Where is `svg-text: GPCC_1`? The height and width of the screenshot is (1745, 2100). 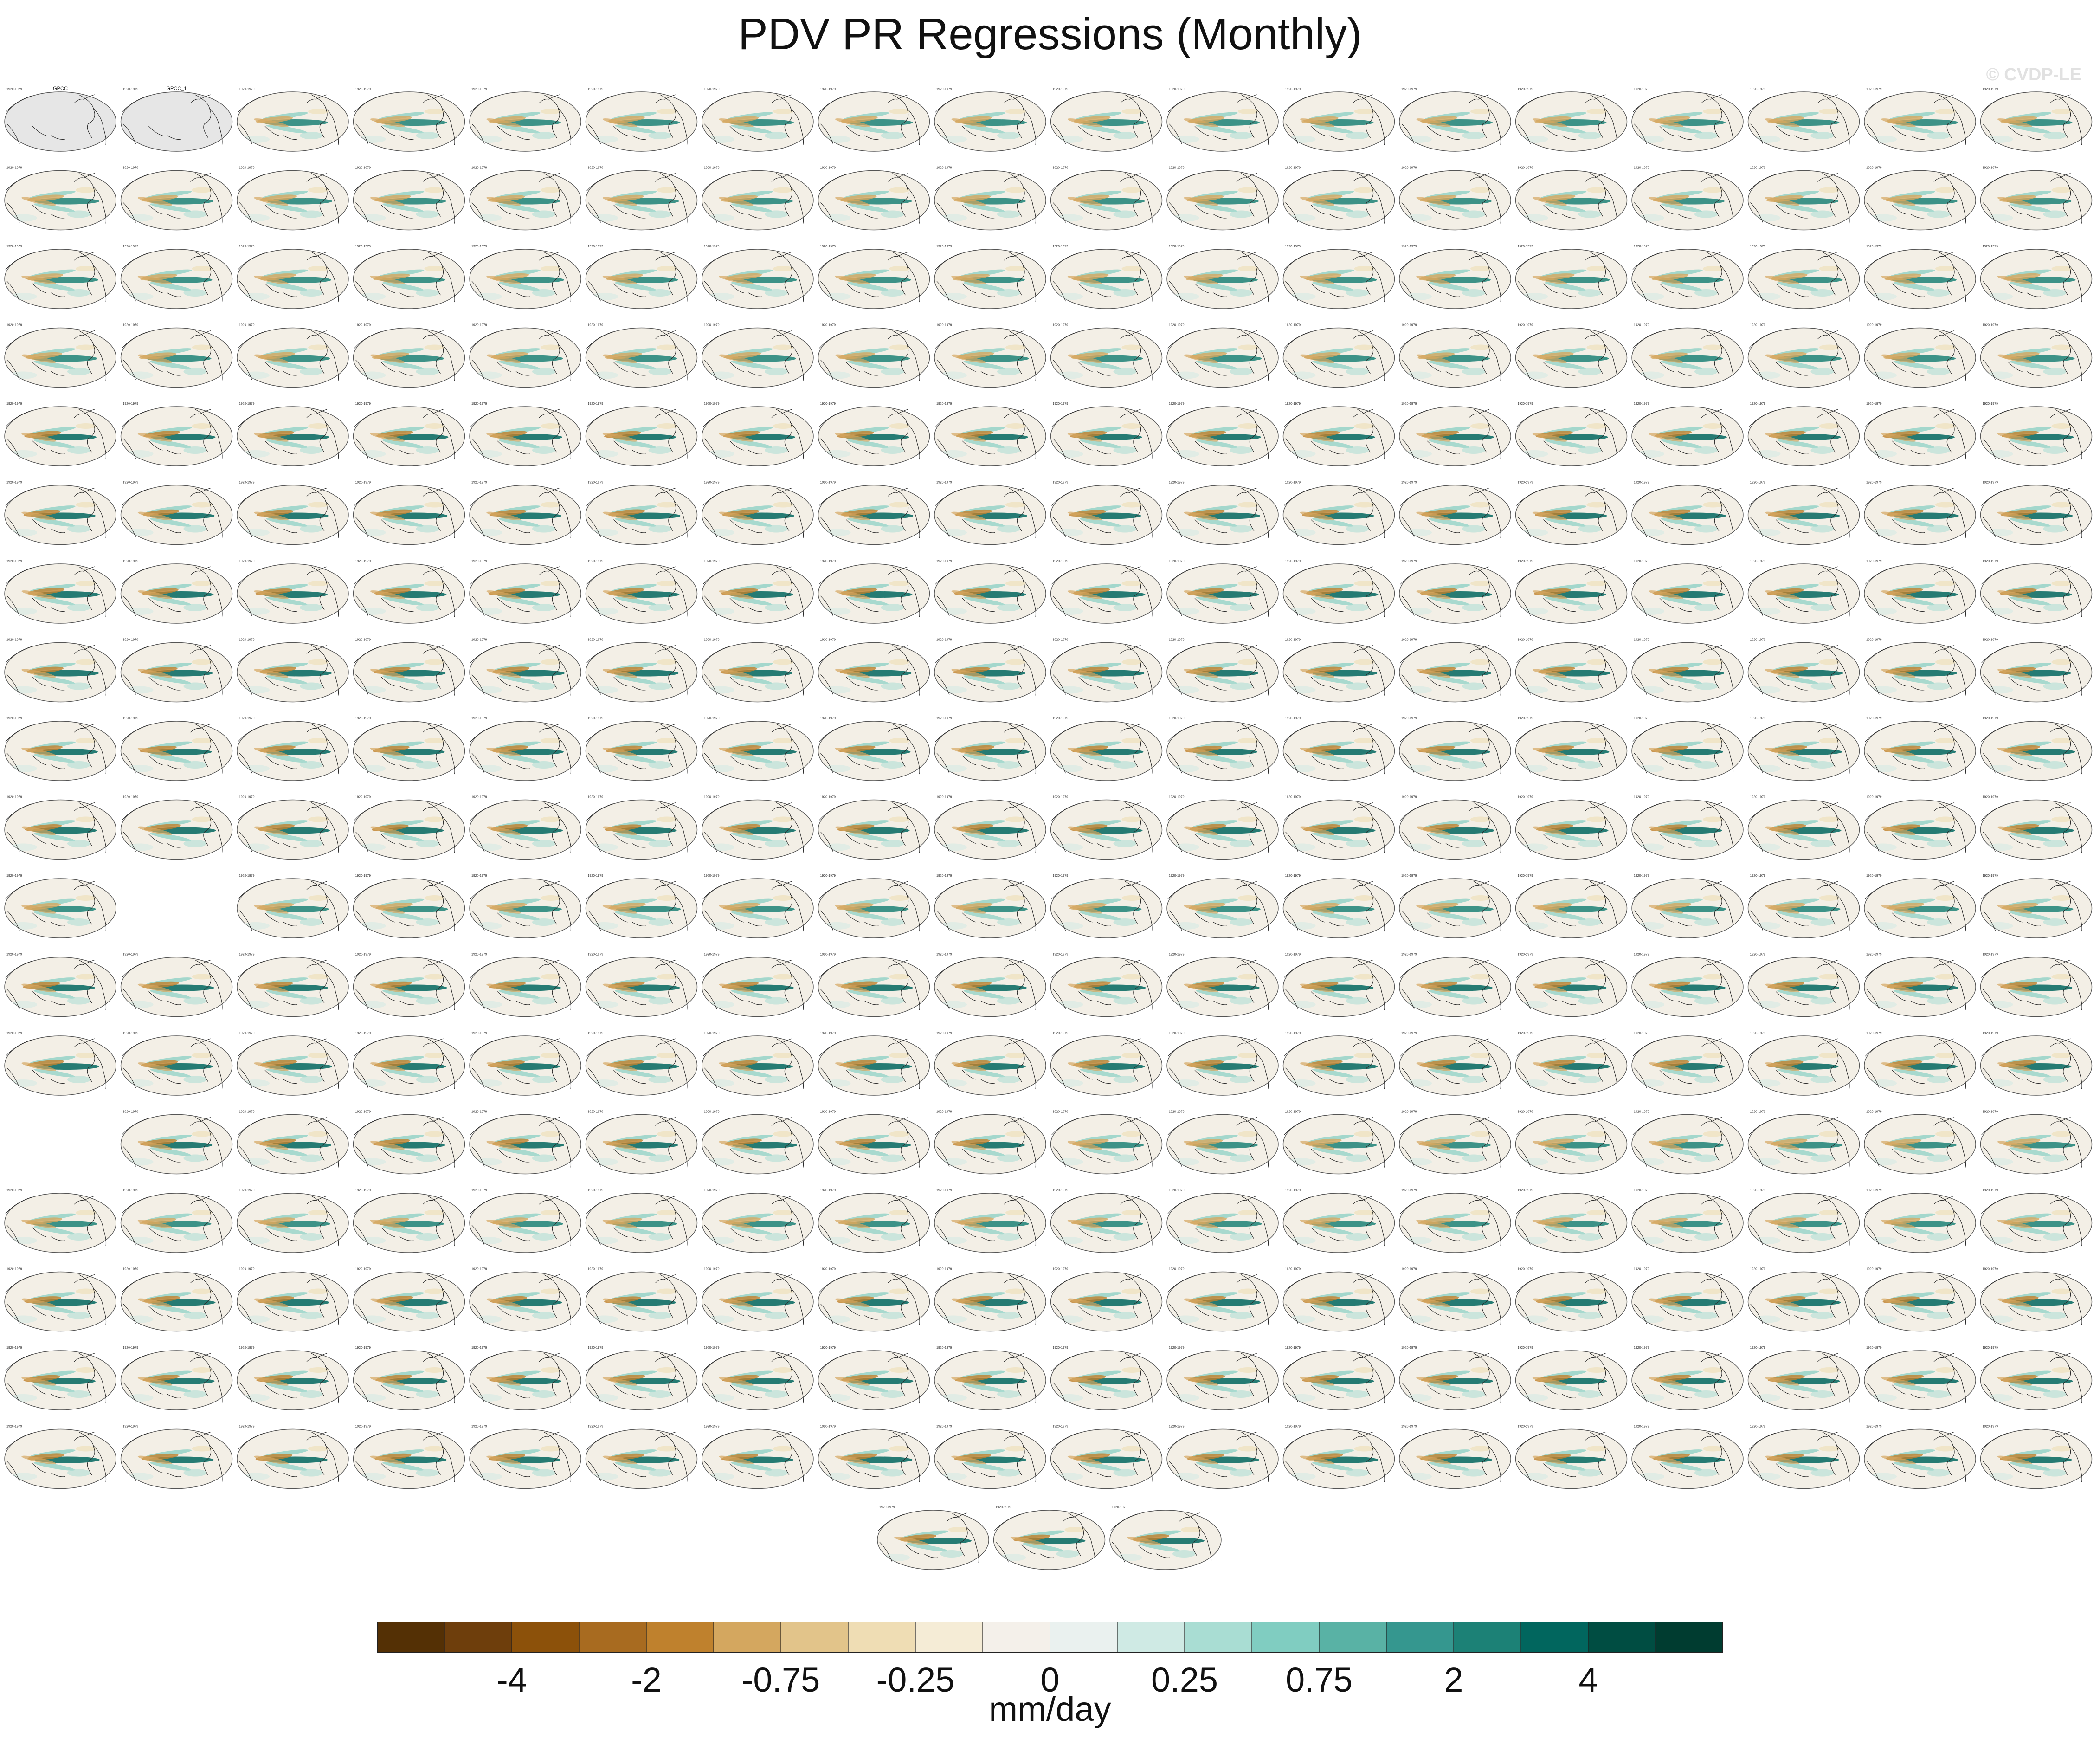 svg-text: GPCC_1 is located at coordinates (177, 89).